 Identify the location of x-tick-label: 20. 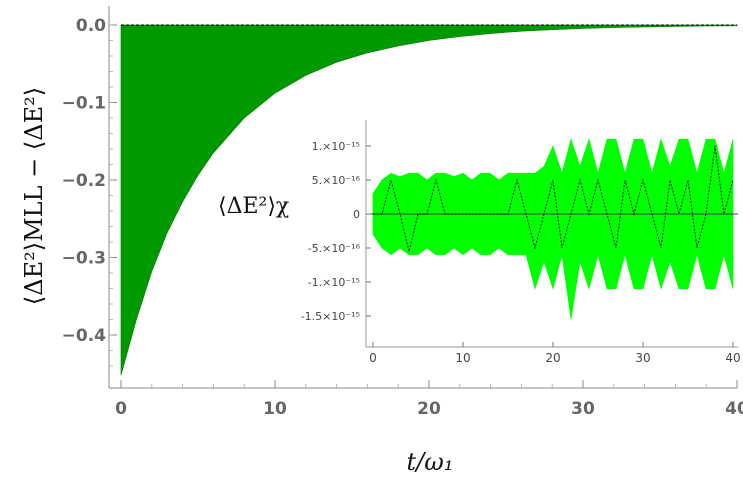
(429, 409).